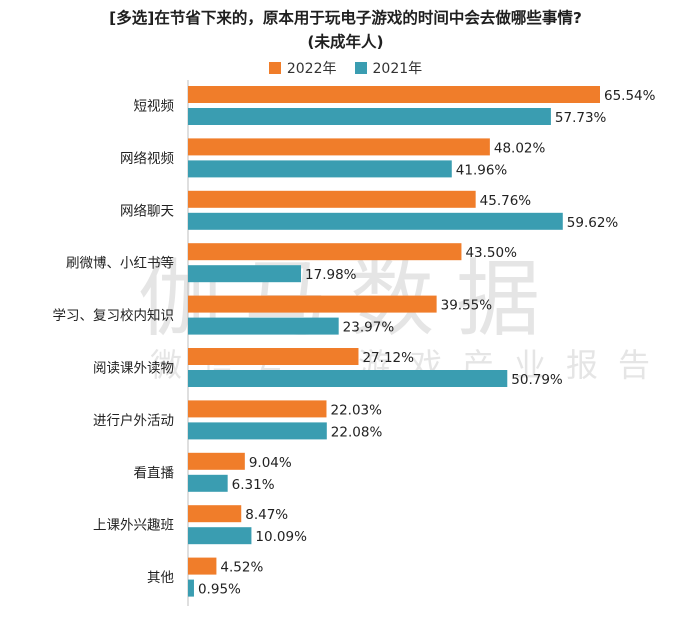  What do you see at coordinates (219, 590) in the screenshot?
I see `data-label-2021: 0.95%` at bounding box center [219, 590].